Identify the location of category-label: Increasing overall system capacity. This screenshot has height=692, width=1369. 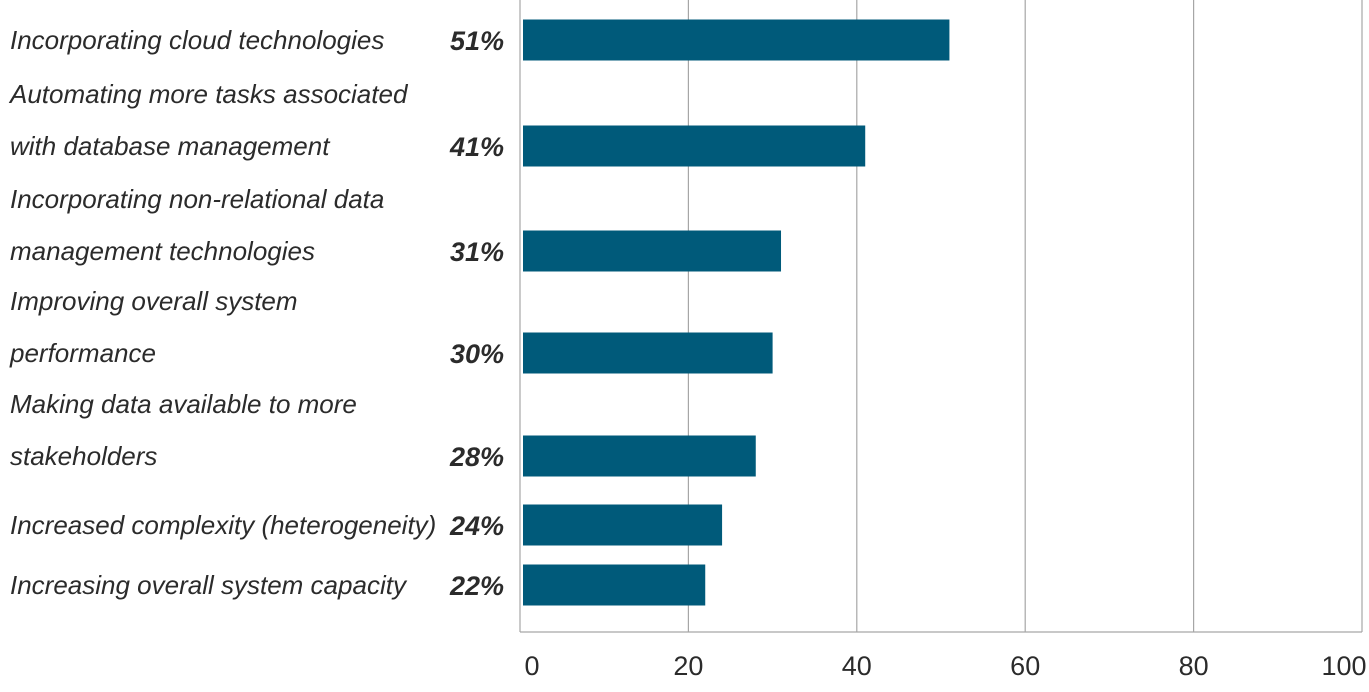
(209, 585).